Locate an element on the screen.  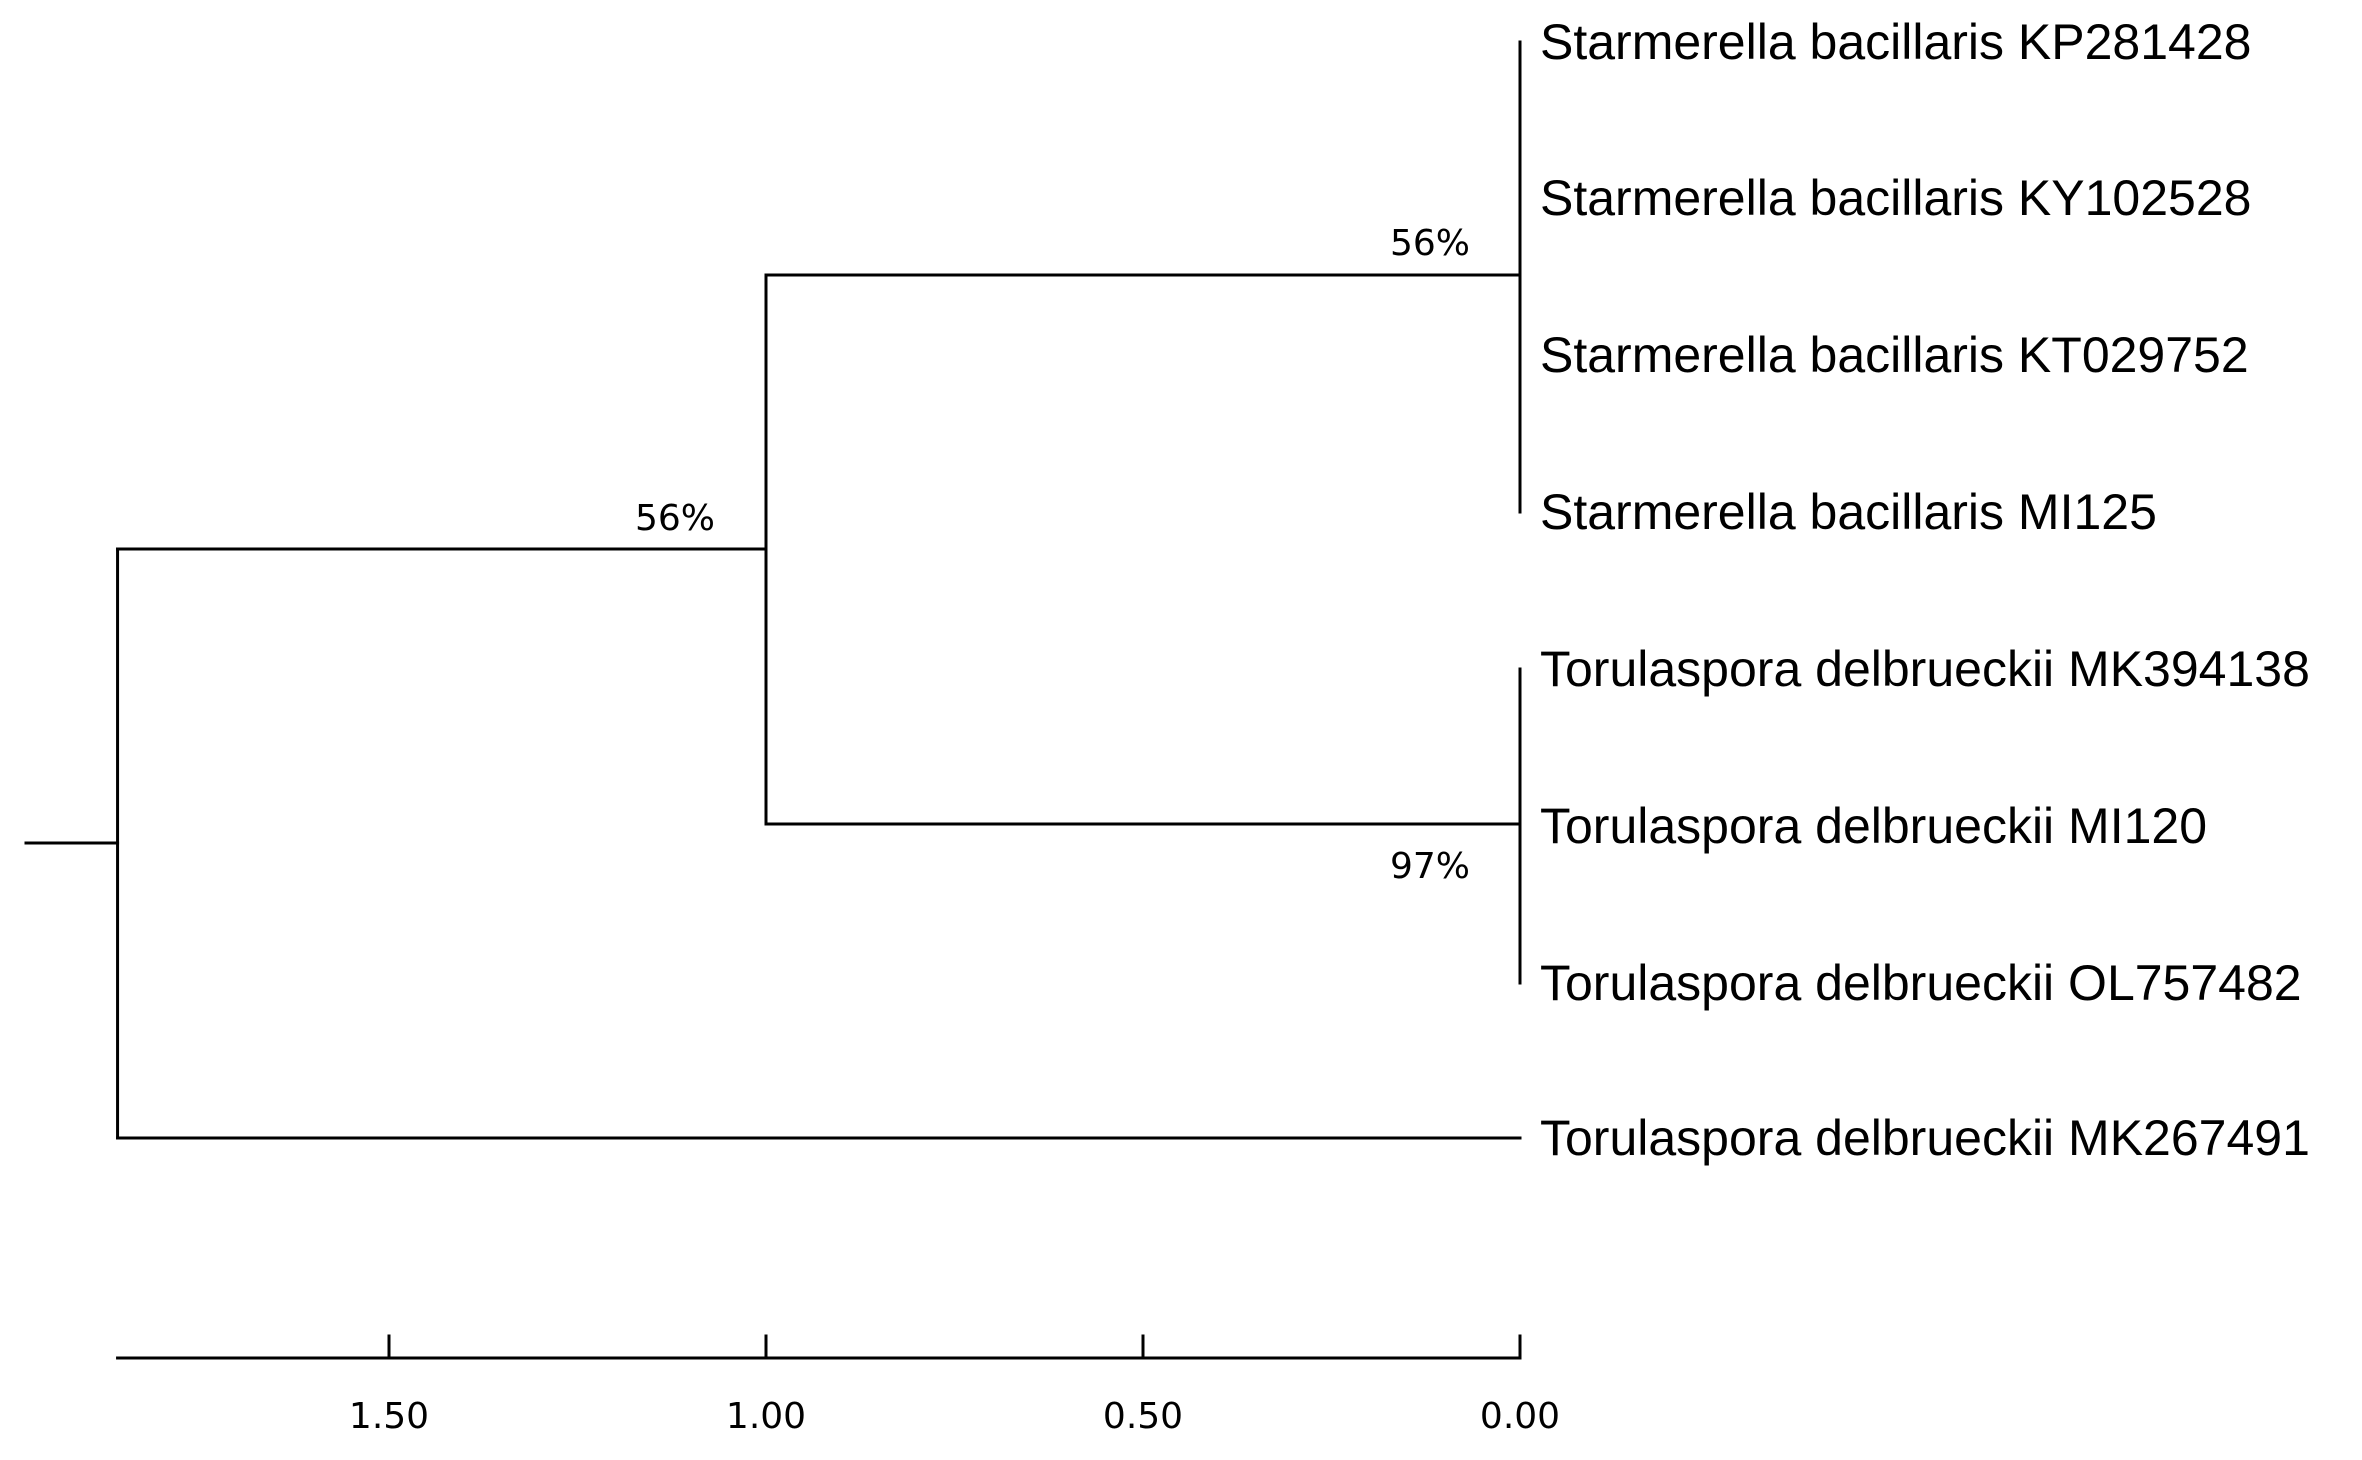
taxon-label: Starmerella bacillaris KP281428 is located at coordinates (1895, 42).